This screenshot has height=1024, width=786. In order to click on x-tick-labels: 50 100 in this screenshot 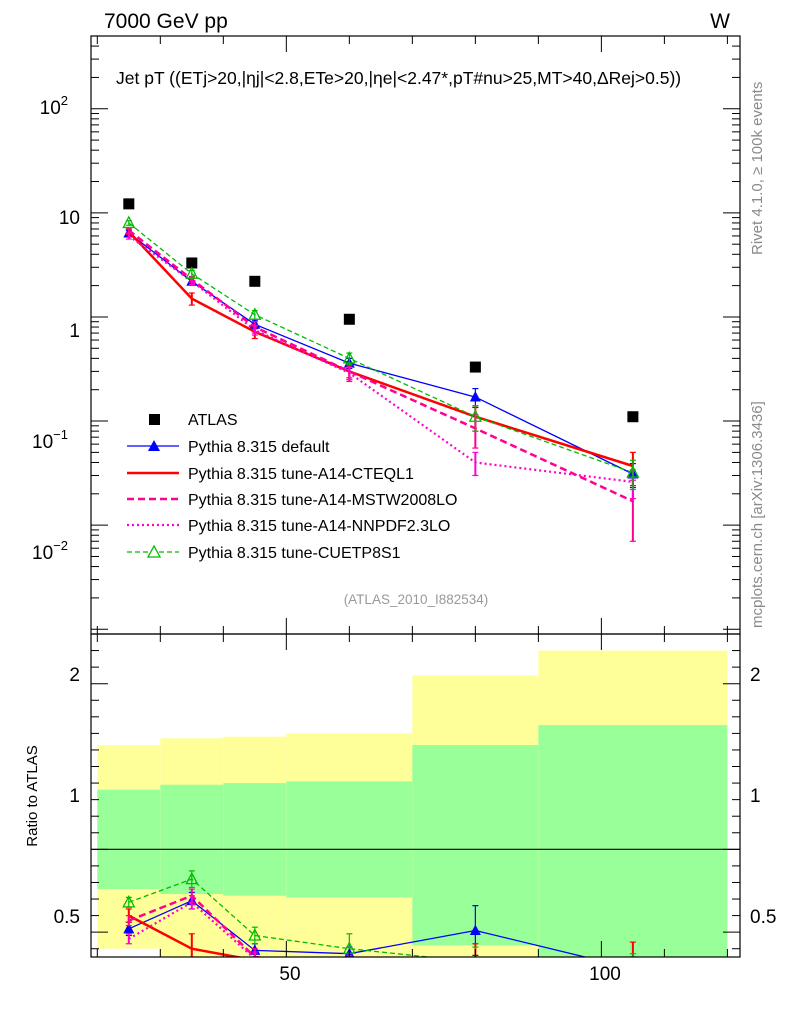, I will do `click(449, 974)`.